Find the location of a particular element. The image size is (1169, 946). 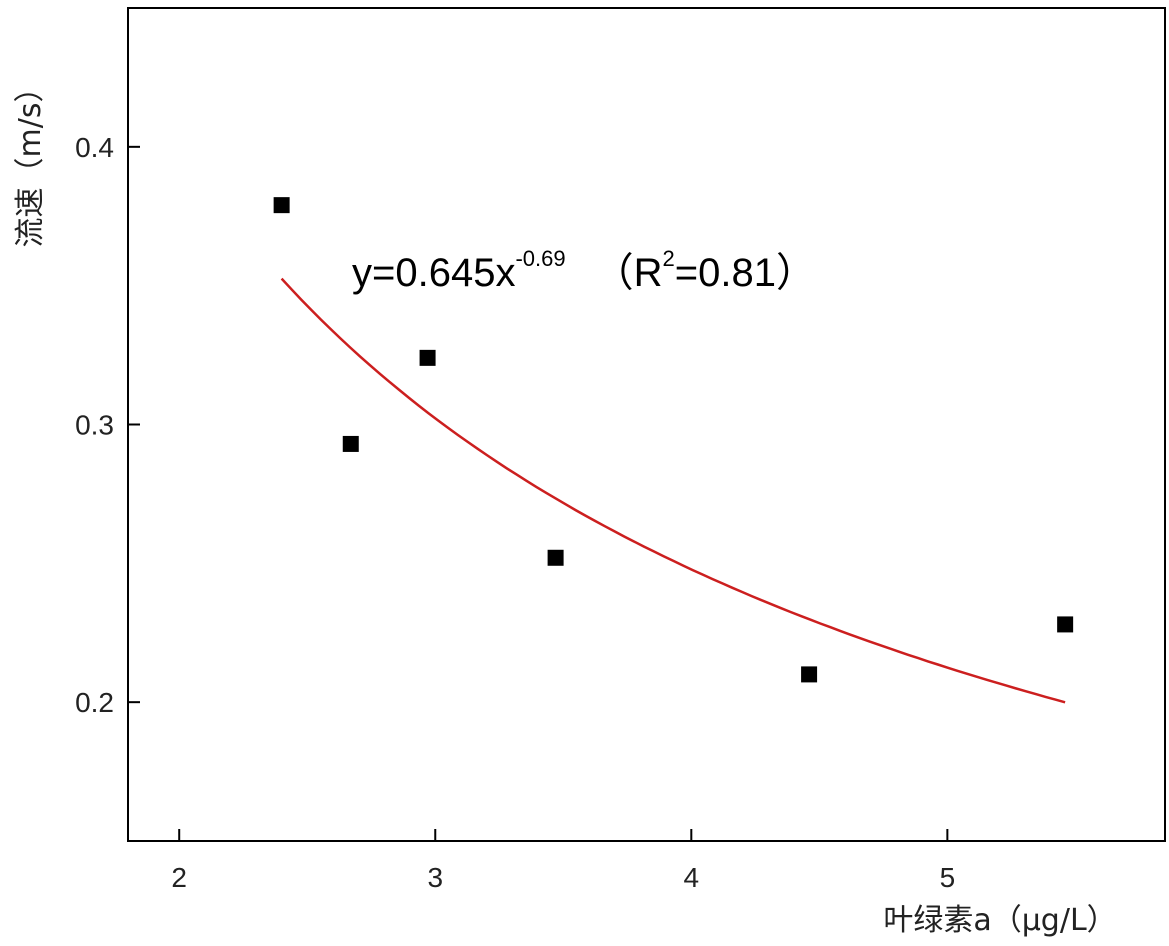

r-squared-open: （R is located at coordinates (628, 273).